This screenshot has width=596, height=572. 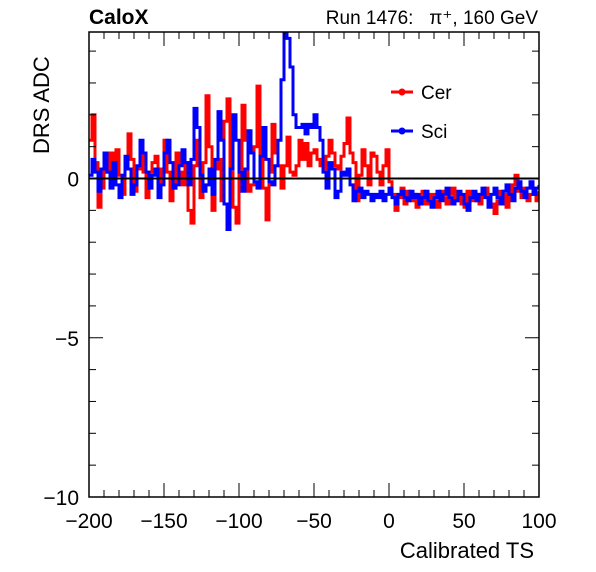 What do you see at coordinates (436, 93) in the screenshot?
I see `legend-label-cer: Cer` at bounding box center [436, 93].